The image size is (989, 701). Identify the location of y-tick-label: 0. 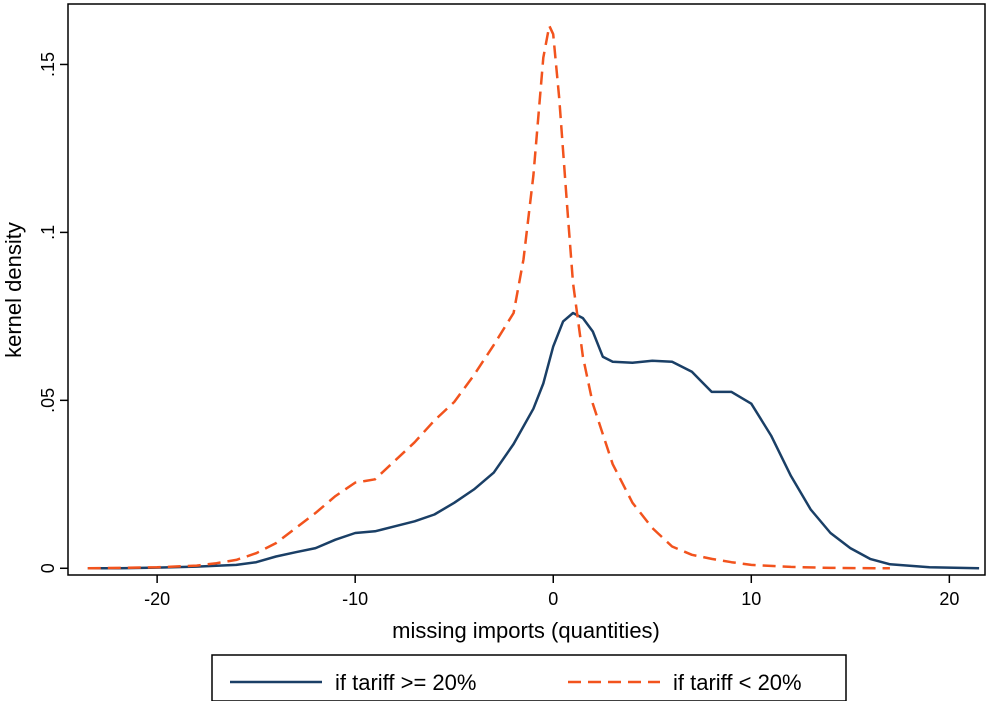
(48, 568).